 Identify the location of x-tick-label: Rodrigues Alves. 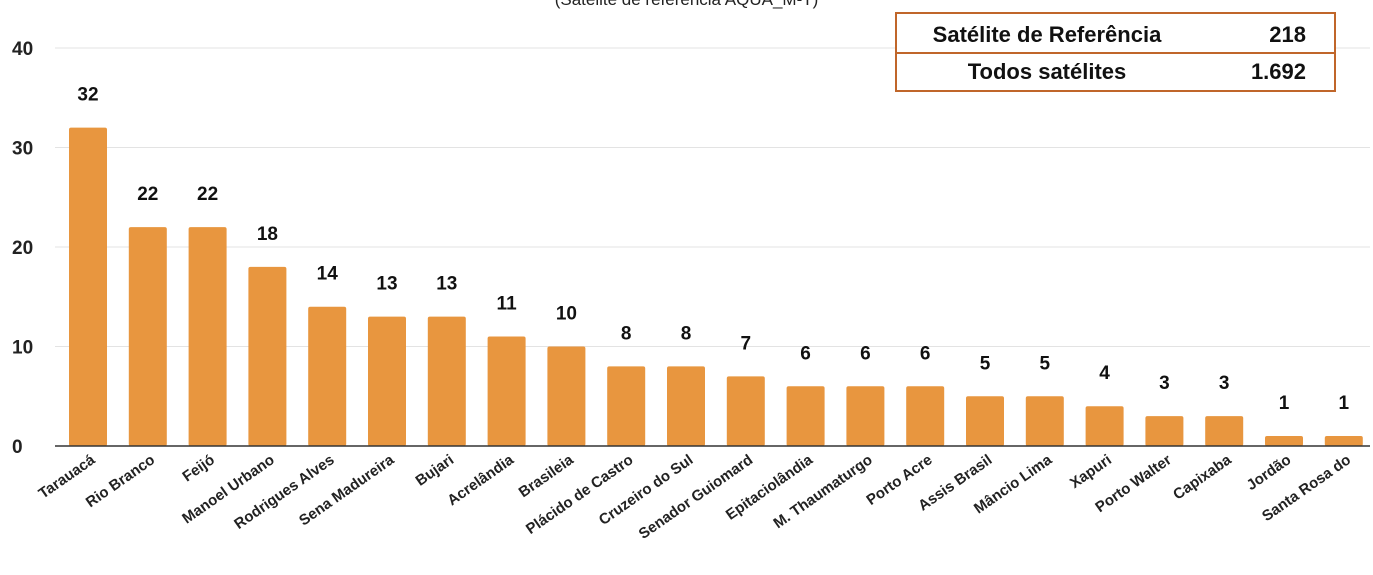
(284, 492).